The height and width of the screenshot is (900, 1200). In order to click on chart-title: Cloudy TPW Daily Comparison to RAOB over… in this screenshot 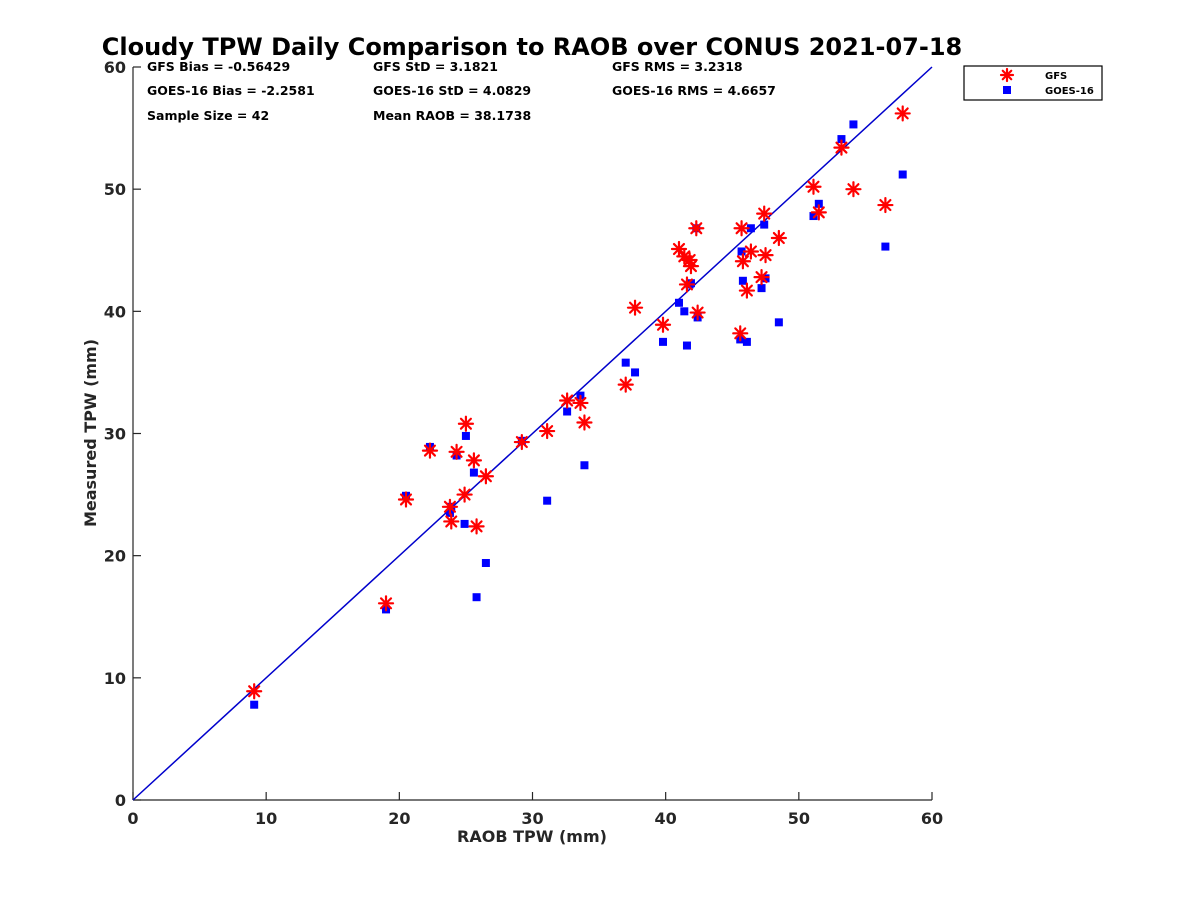, I will do `click(532, 47)`.